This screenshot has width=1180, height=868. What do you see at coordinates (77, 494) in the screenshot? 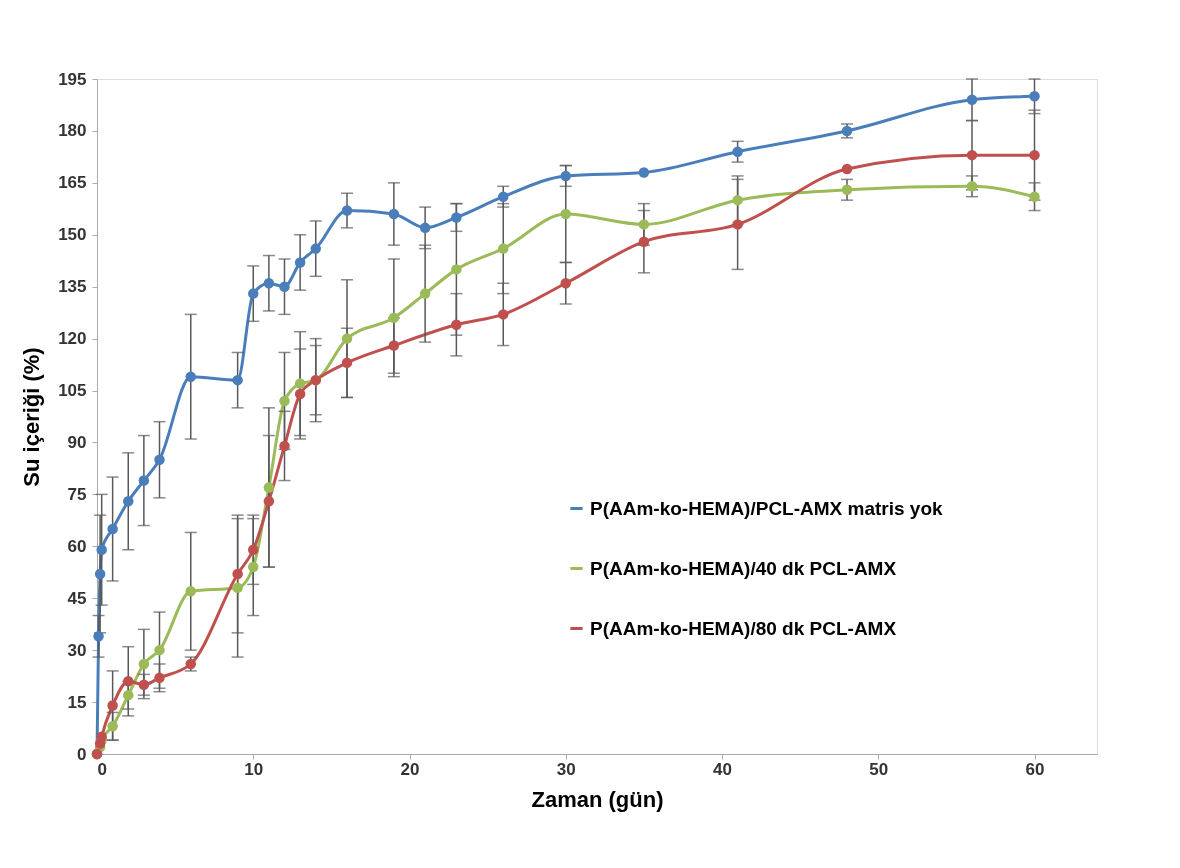
I see `y-tick-label: 75` at bounding box center [77, 494].